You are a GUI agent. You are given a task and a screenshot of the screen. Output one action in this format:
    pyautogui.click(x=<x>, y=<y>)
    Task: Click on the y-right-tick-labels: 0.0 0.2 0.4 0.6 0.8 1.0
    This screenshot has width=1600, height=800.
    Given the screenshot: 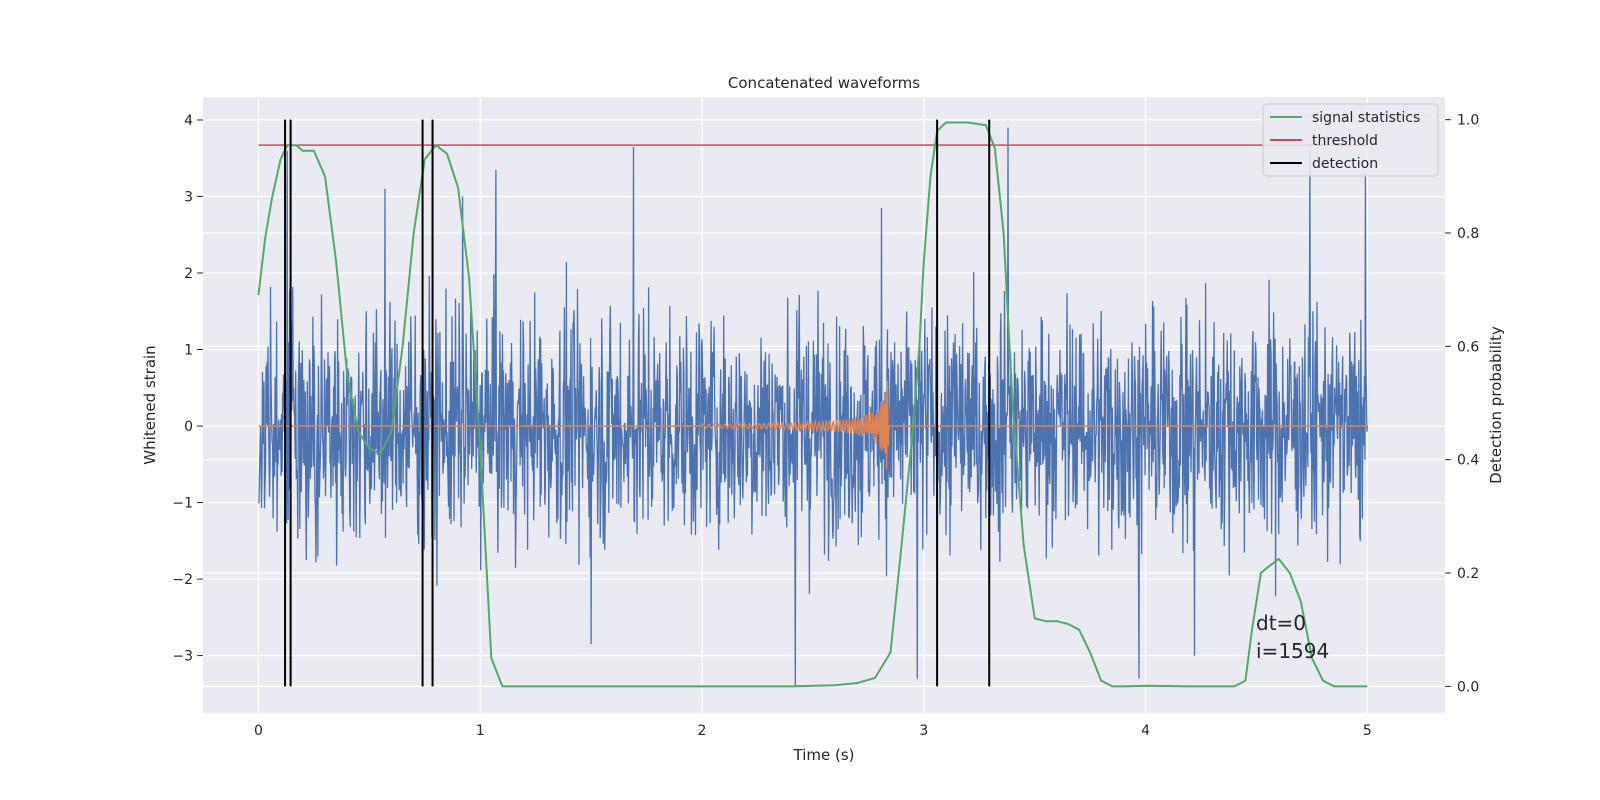 What is the action you would take?
    pyautogui.click(x=1462, y=404)
    